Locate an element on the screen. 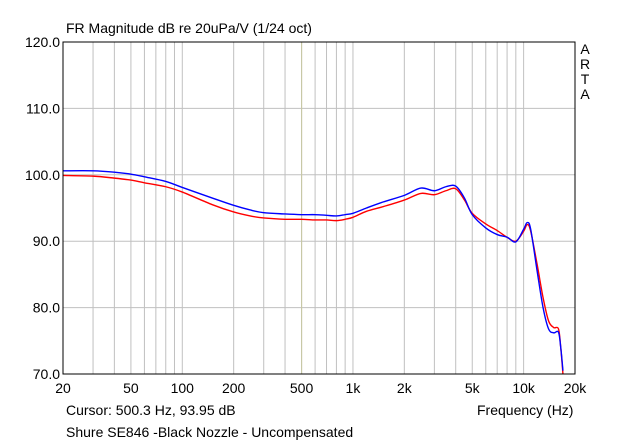  x-tick-label: 10k is located at coordinates (524, 388).